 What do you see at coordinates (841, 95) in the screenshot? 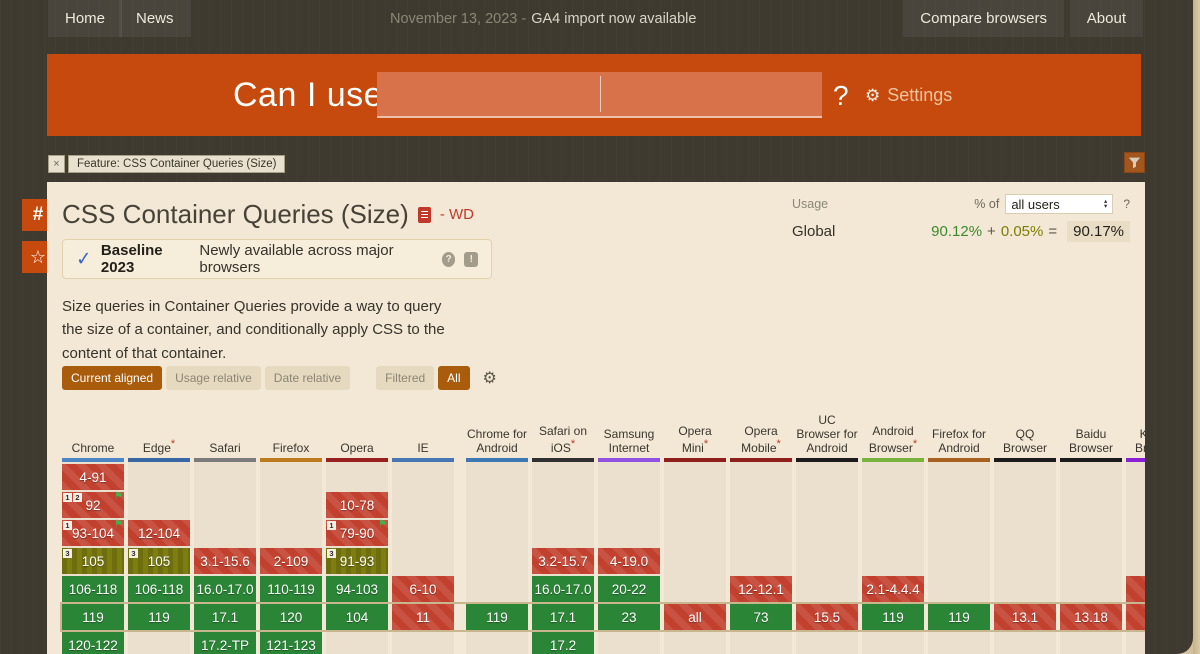
I see `help-link: ?` at bounding box center [841, 95].